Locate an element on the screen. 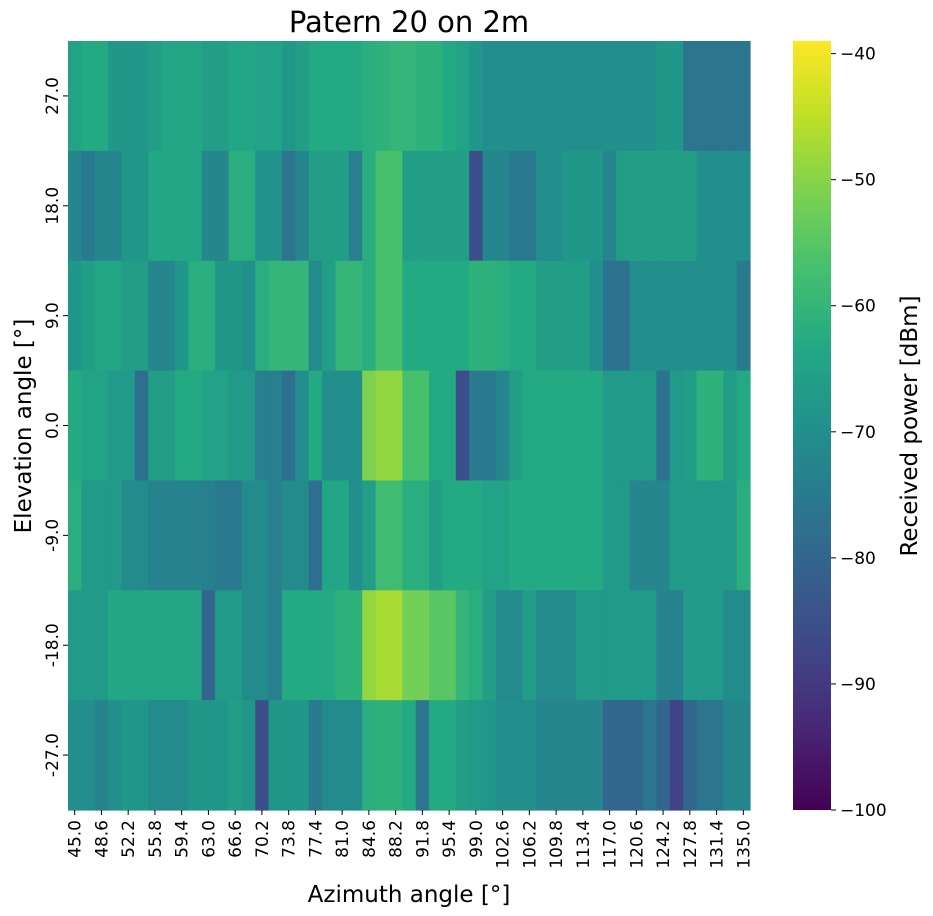 The image size is (933, 916). x-tick-label: 113.4 is located at coordinates (584, 844).